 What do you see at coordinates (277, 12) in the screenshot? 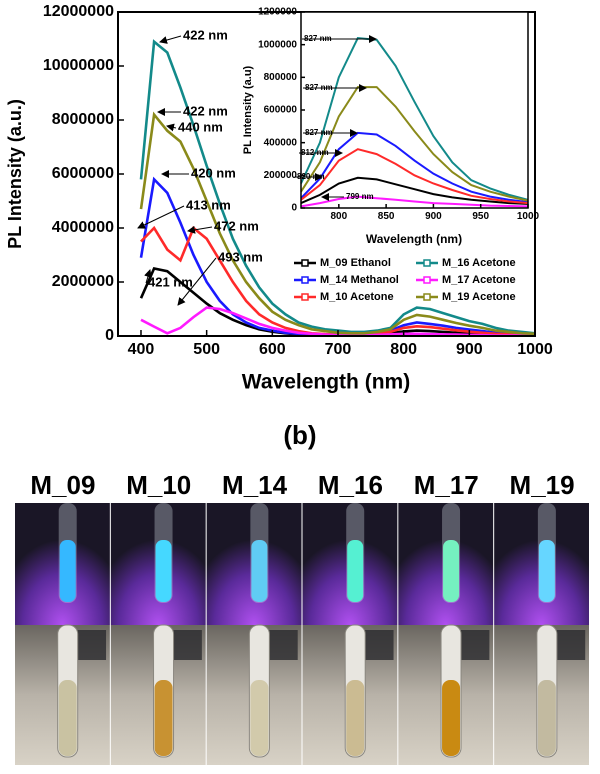
I see `y-tick-label: 1200000` at bounding box center [277, 12].